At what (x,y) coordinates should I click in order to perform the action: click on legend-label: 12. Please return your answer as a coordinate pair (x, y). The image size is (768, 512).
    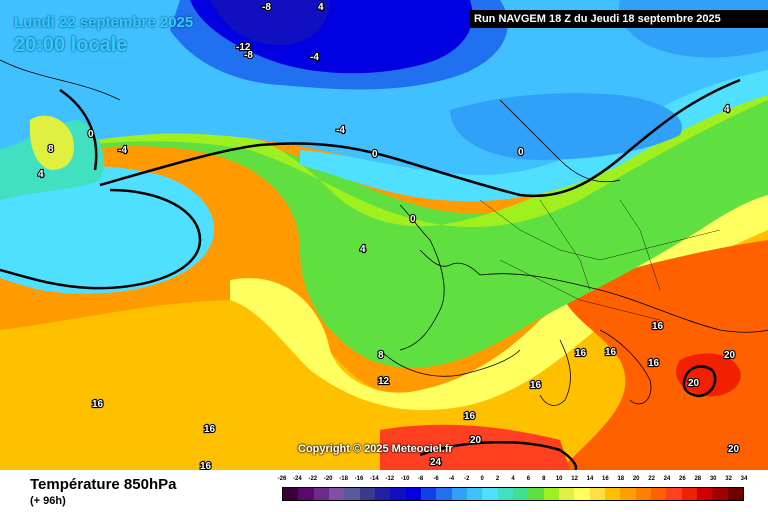
    Looking at the image, I should click on (574, 479).